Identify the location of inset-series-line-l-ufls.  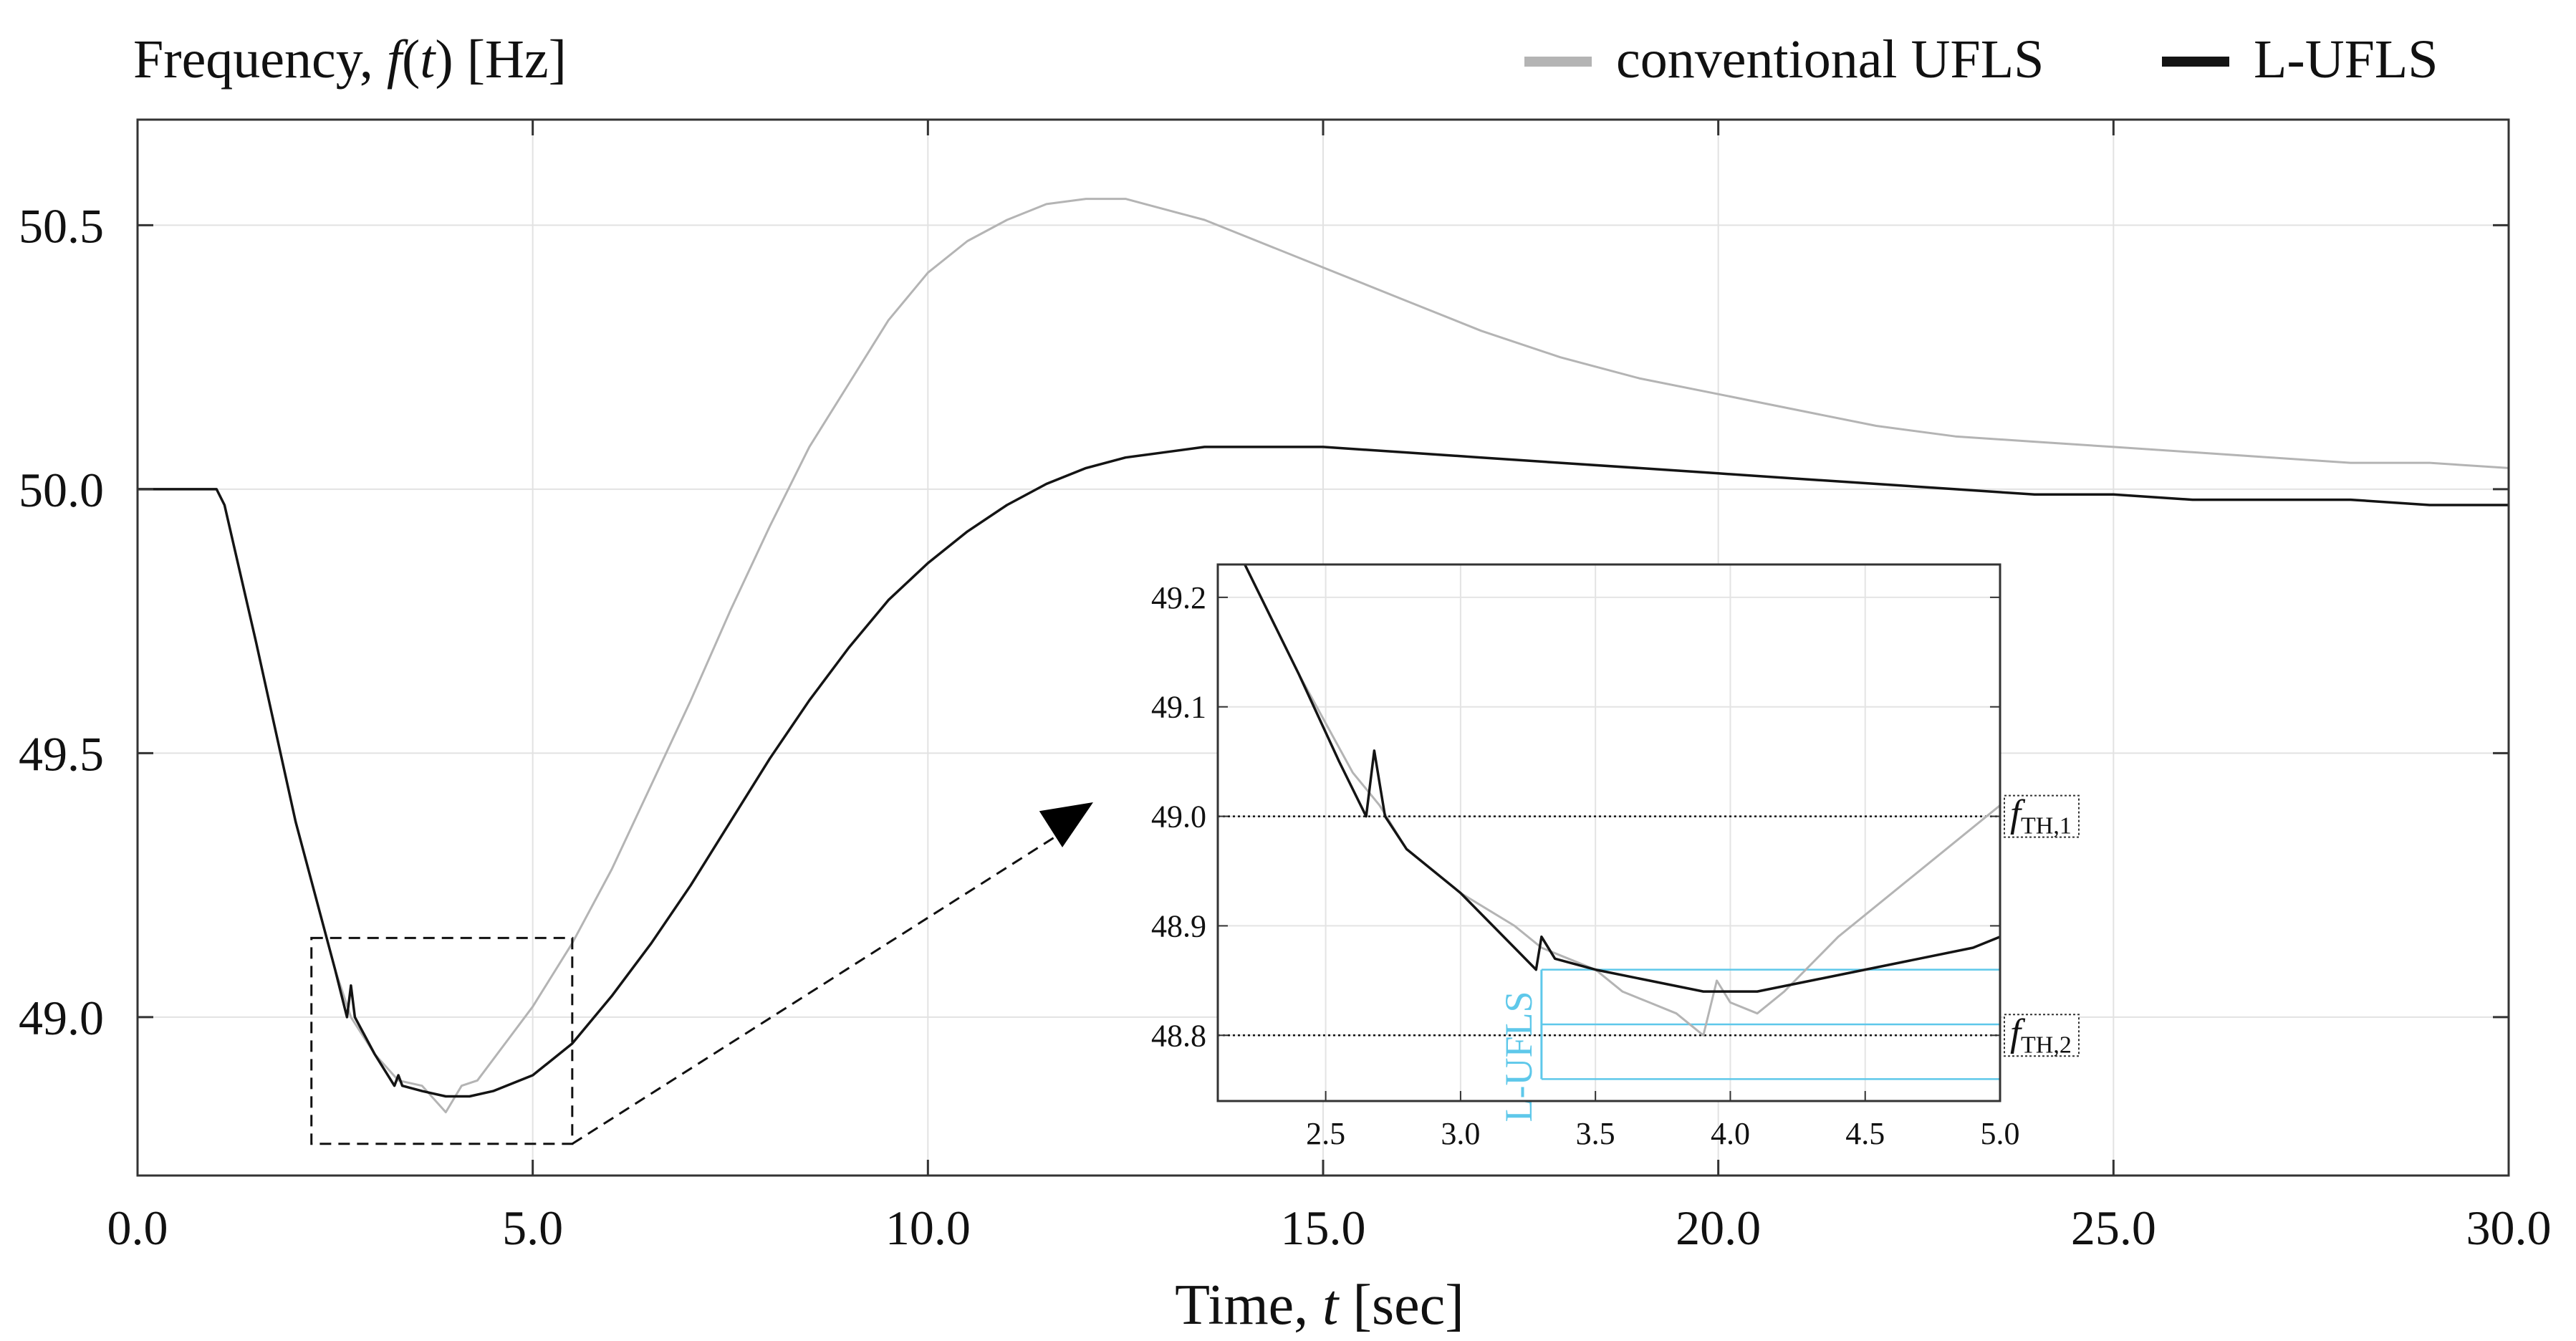
(1622, 778).